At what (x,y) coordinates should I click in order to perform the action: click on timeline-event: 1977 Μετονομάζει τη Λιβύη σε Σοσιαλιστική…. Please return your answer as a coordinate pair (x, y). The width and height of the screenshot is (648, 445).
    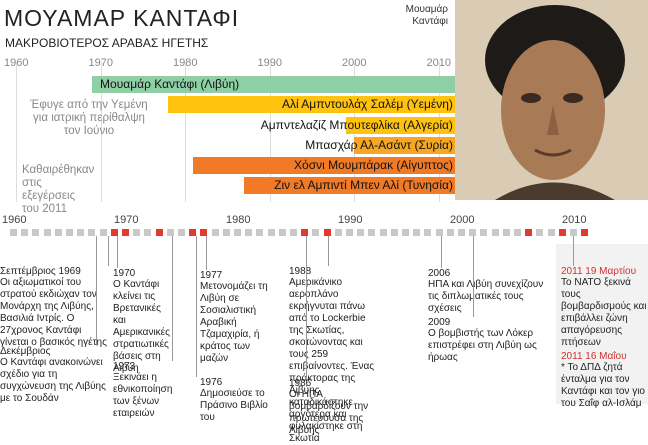
    Looking at the image, I should click on (240, 317).